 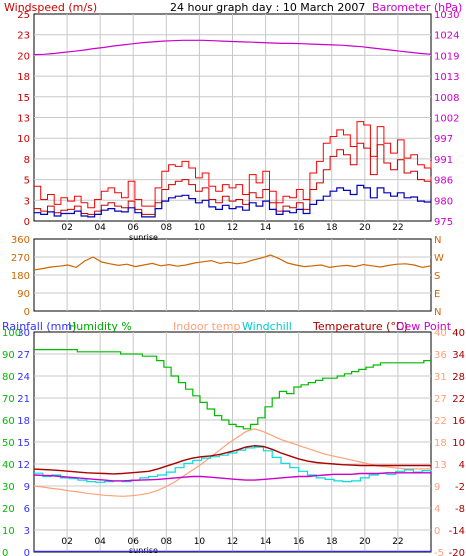 I want to click on x-tick-label-top: 12, so click(x=232, y=228).